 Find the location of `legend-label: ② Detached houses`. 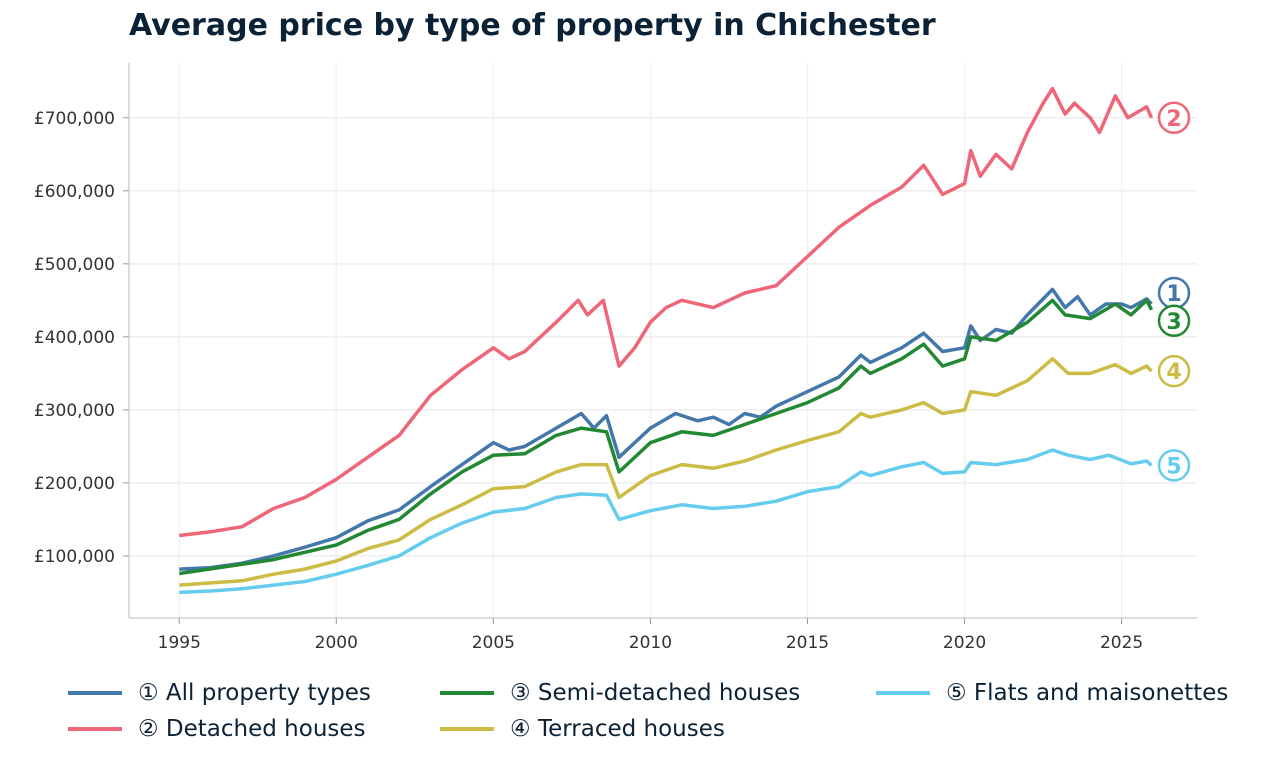

legend-label: ② Detached houses is located at coordinates (252, 729).